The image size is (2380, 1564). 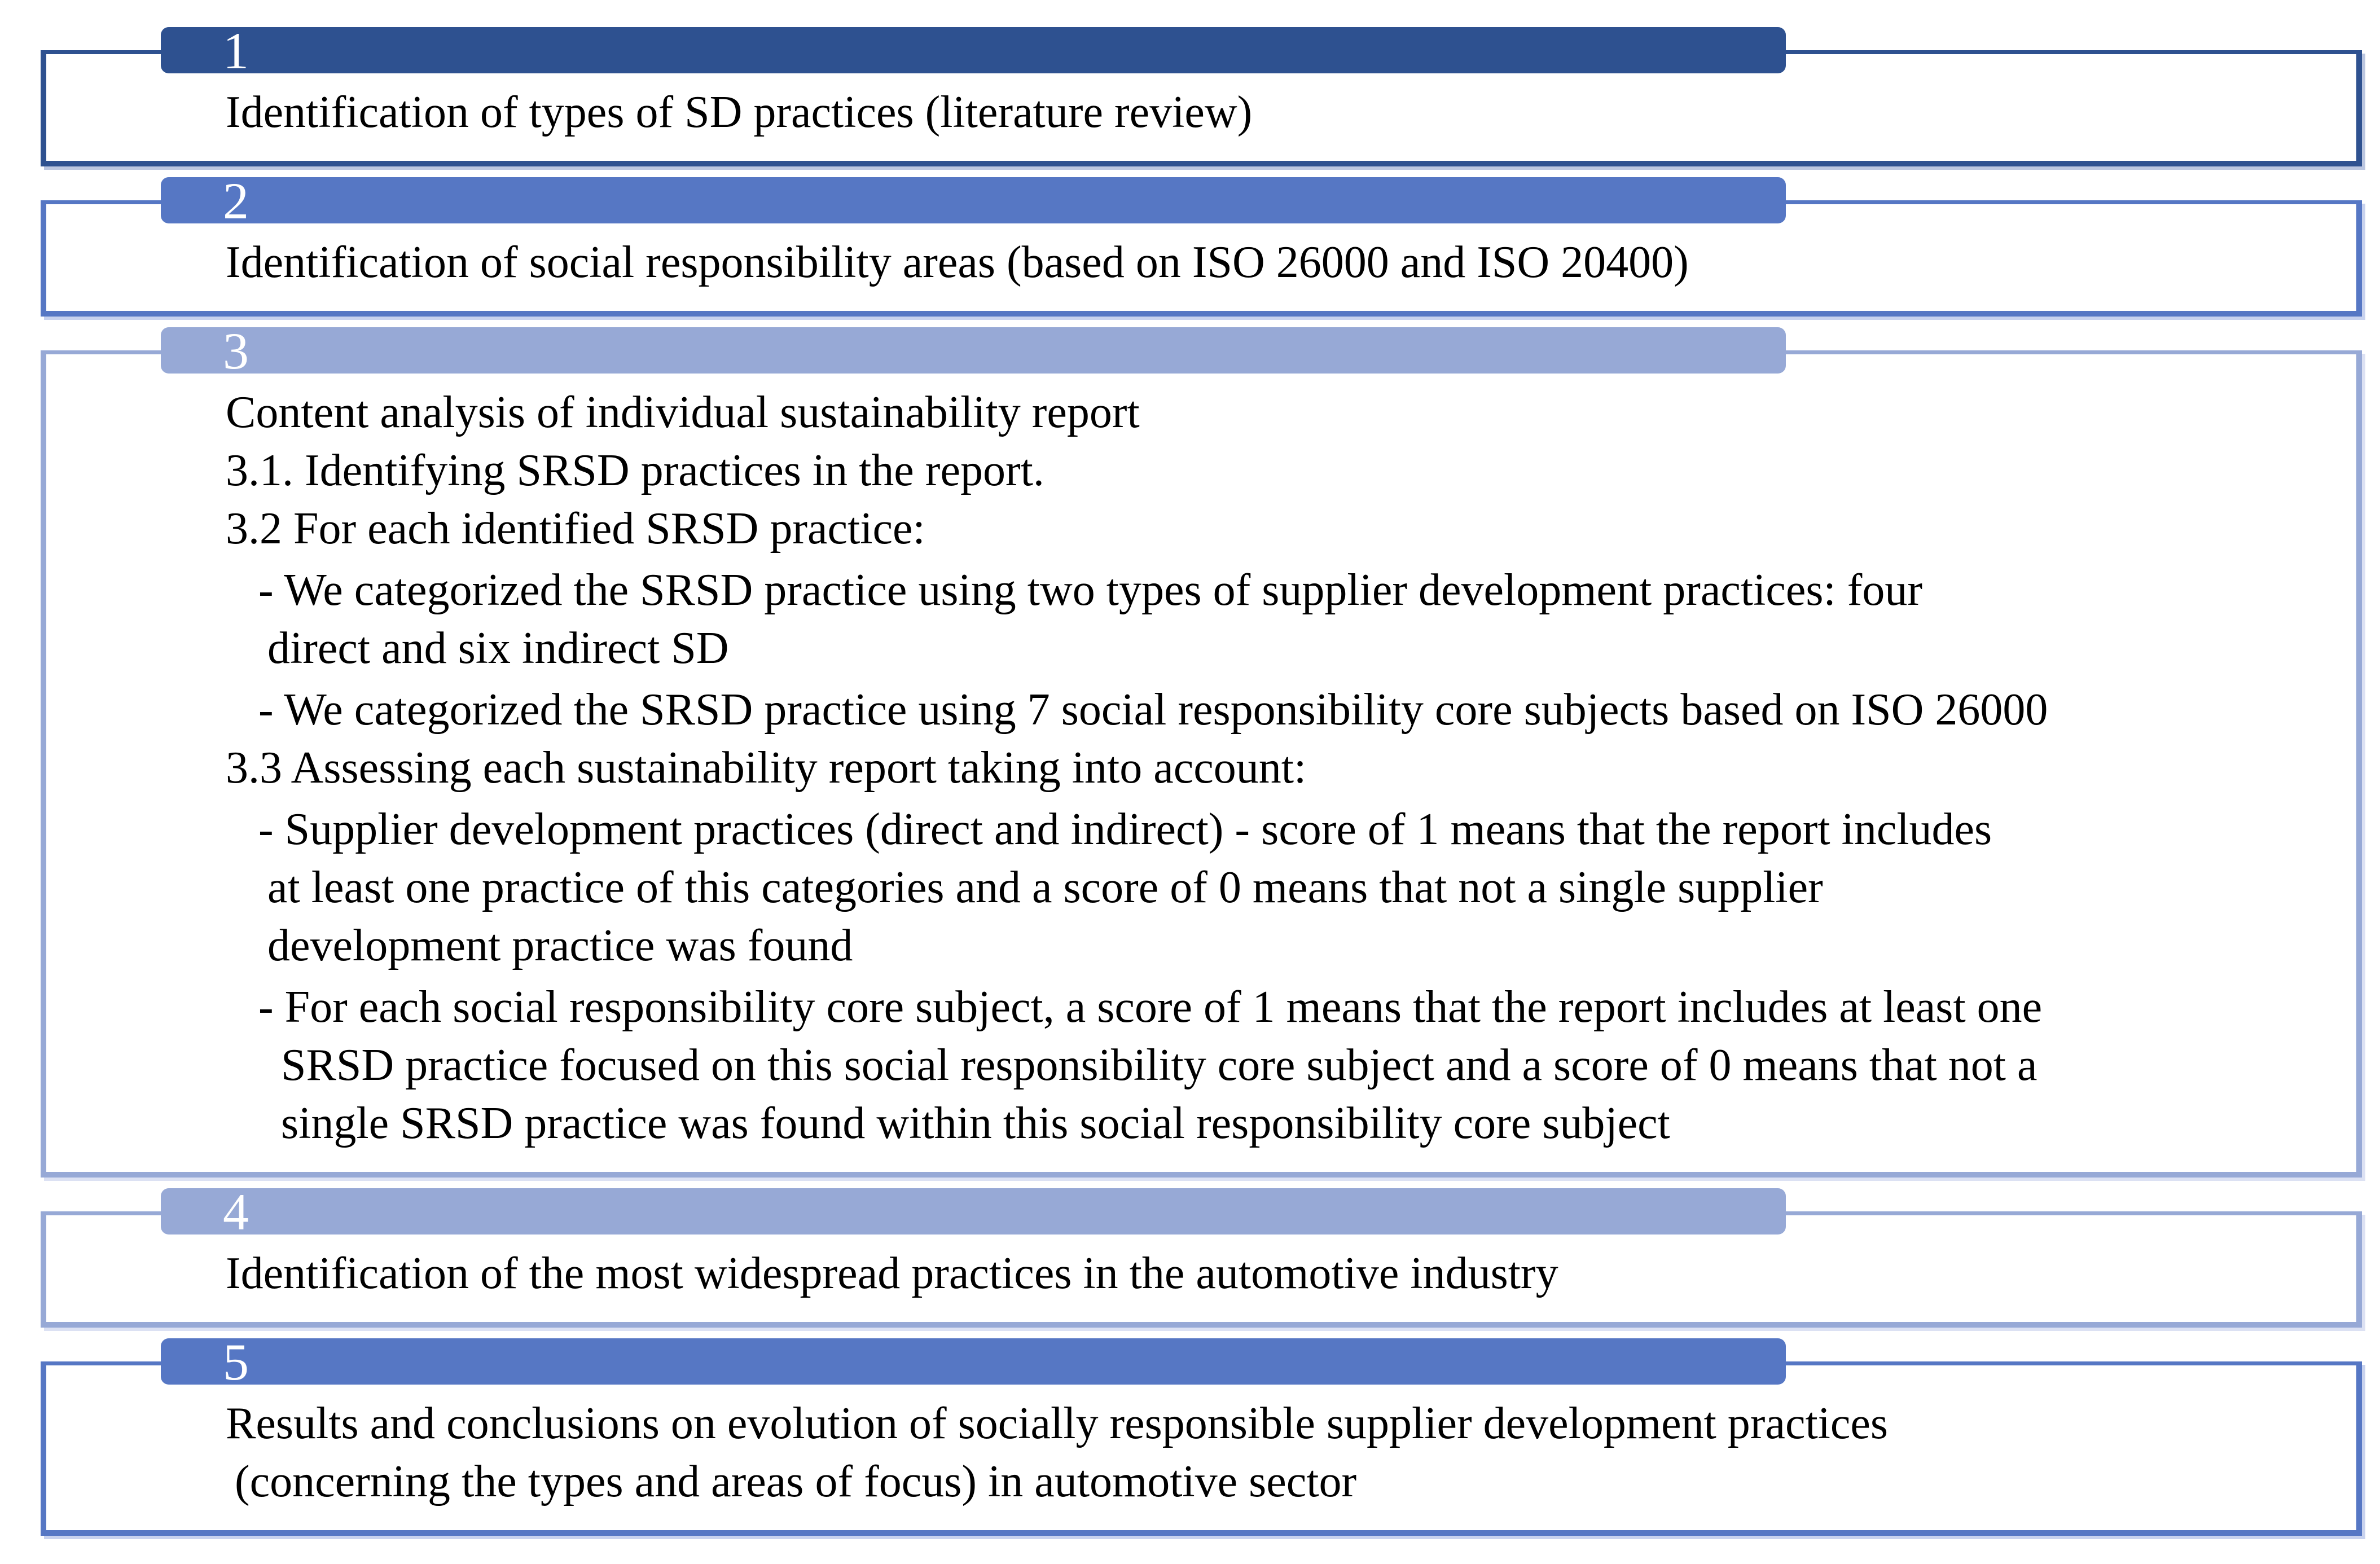 I want to click on step-1-number: 1, so click(x=236, y=51).